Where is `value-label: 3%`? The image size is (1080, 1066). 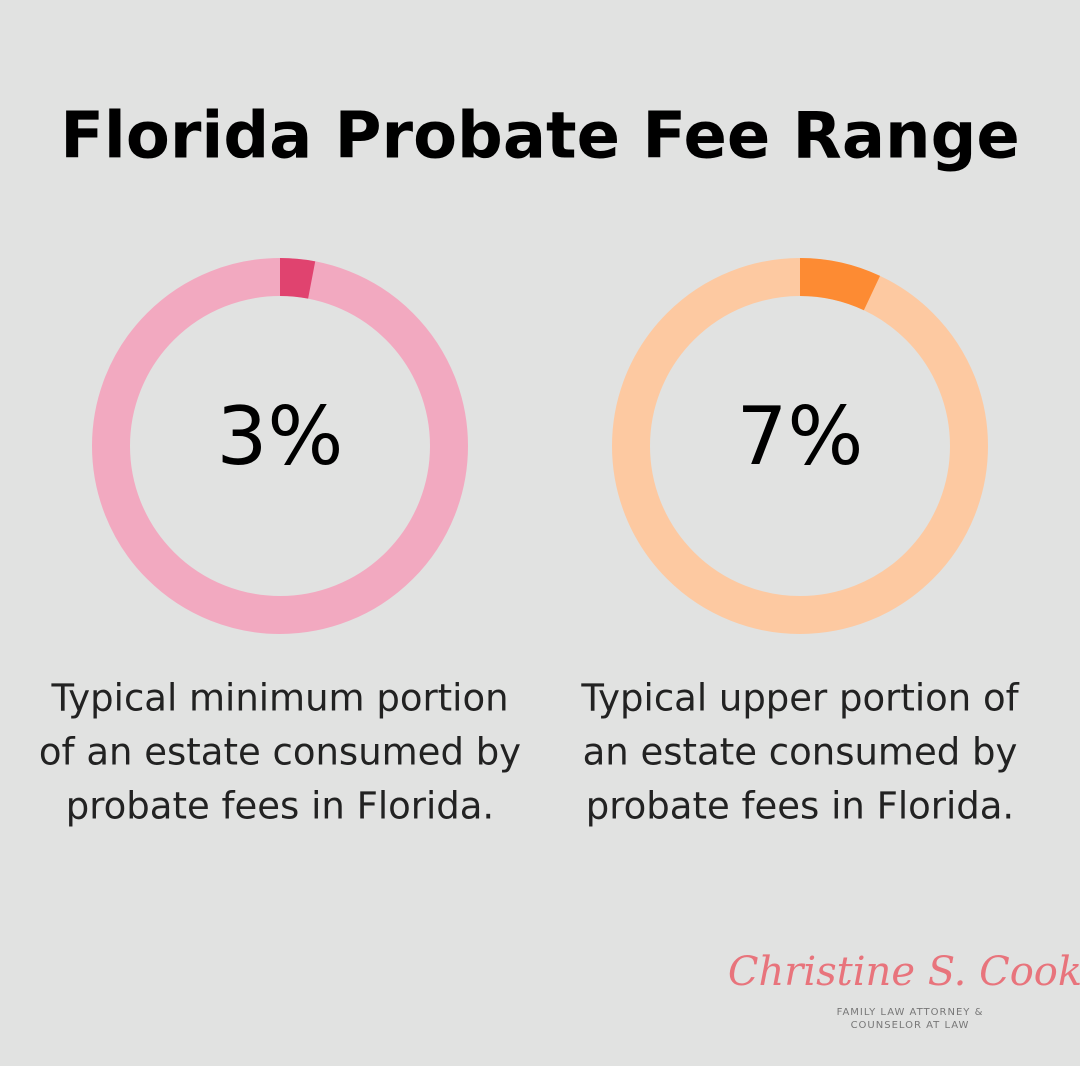
value-label: 3% is located at coordinates (280, 436).